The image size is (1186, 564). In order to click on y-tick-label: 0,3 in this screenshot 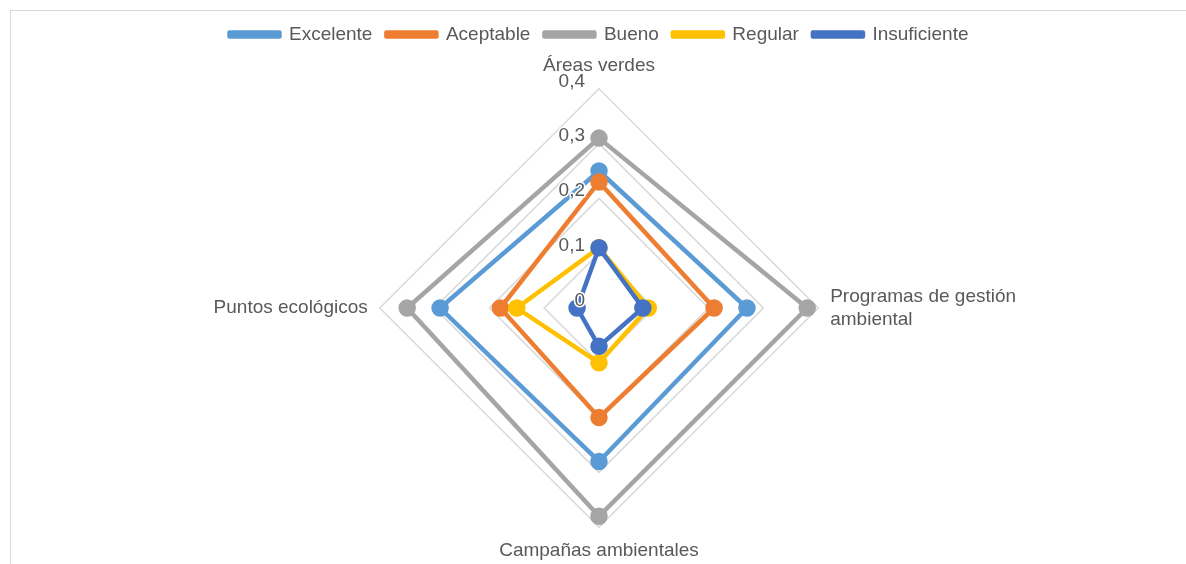, I will do `click(571, 135)`.